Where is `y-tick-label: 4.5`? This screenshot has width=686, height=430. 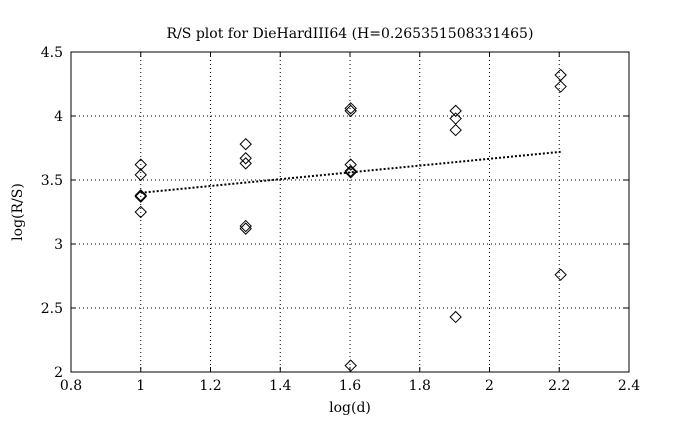
y-tick-label: 4.5 is located at coordinates (52, 53).